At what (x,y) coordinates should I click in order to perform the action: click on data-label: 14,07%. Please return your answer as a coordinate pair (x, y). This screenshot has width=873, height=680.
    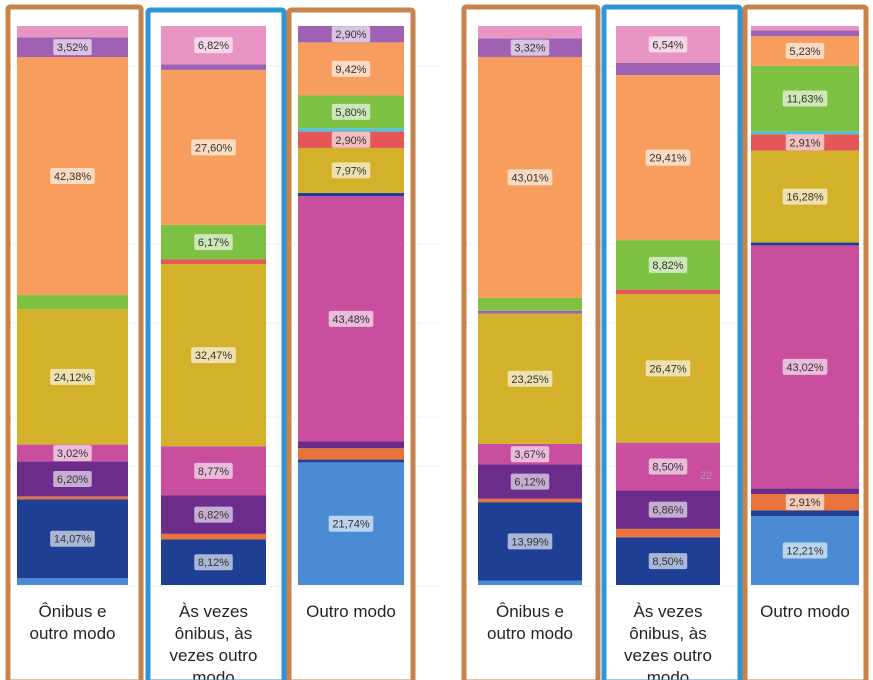
    Looking at the image, I should click on (72, 538).